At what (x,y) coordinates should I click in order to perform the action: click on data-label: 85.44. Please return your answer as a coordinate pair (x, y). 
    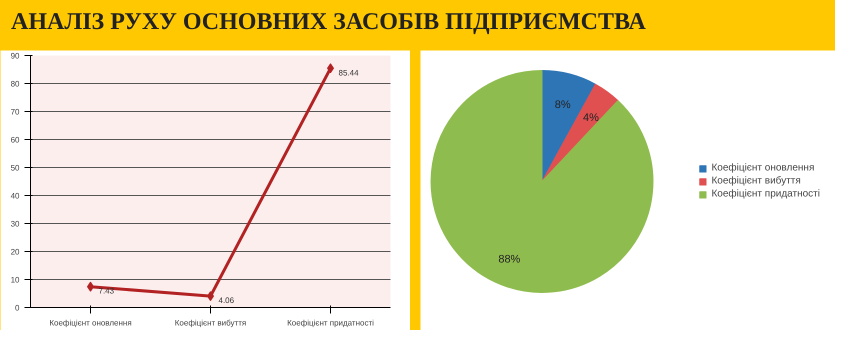
    Looking at the image, I should click on (349, 73).